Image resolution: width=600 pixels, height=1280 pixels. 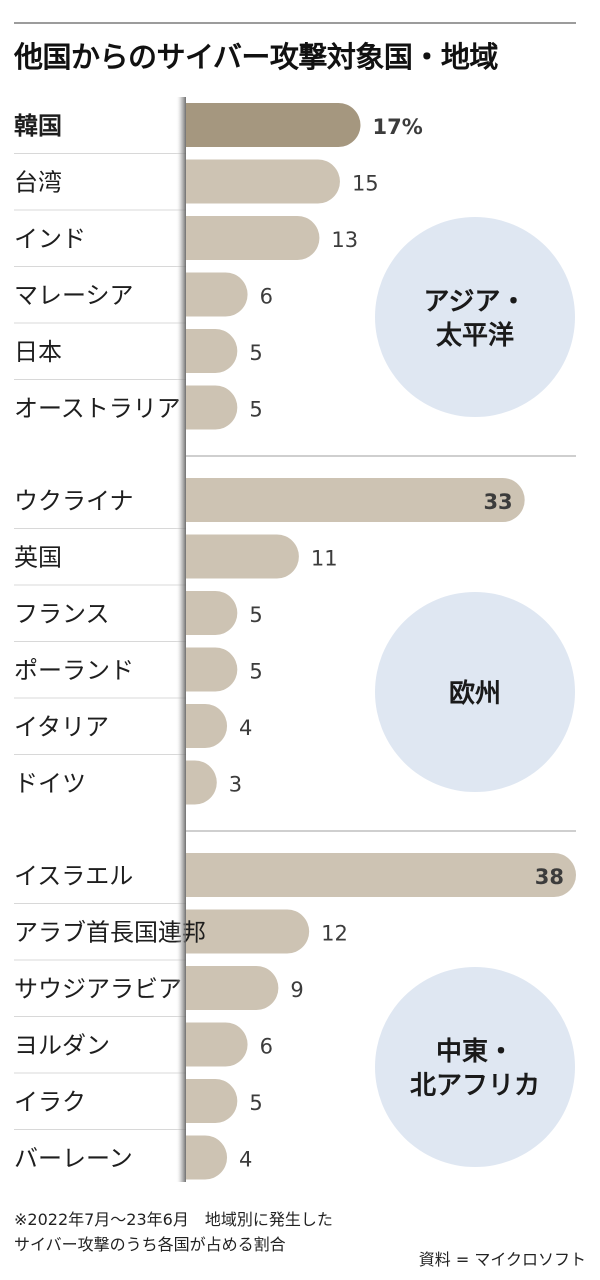 What do you see at coordinates (256, 57) in the screenshot?
I see `chart-title: 他国からのサイバー攻撃対象国・地域` at bounding box center [256, 57].